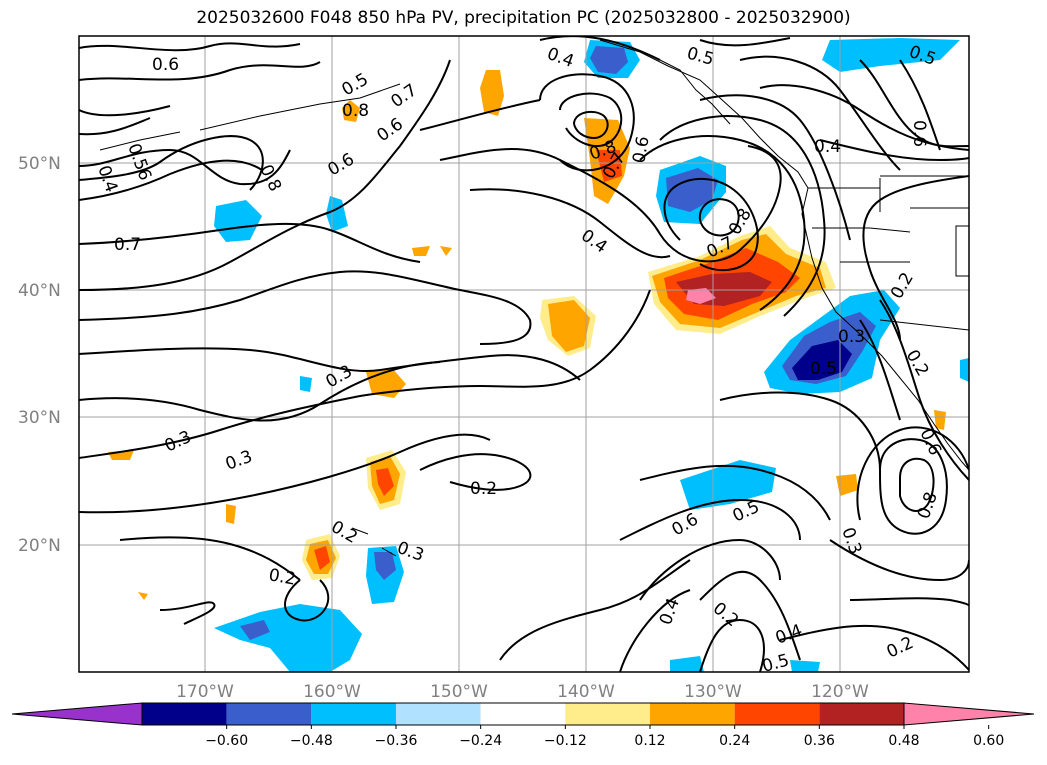  I want to click on lat-label: 20°N, so click(39, 546).